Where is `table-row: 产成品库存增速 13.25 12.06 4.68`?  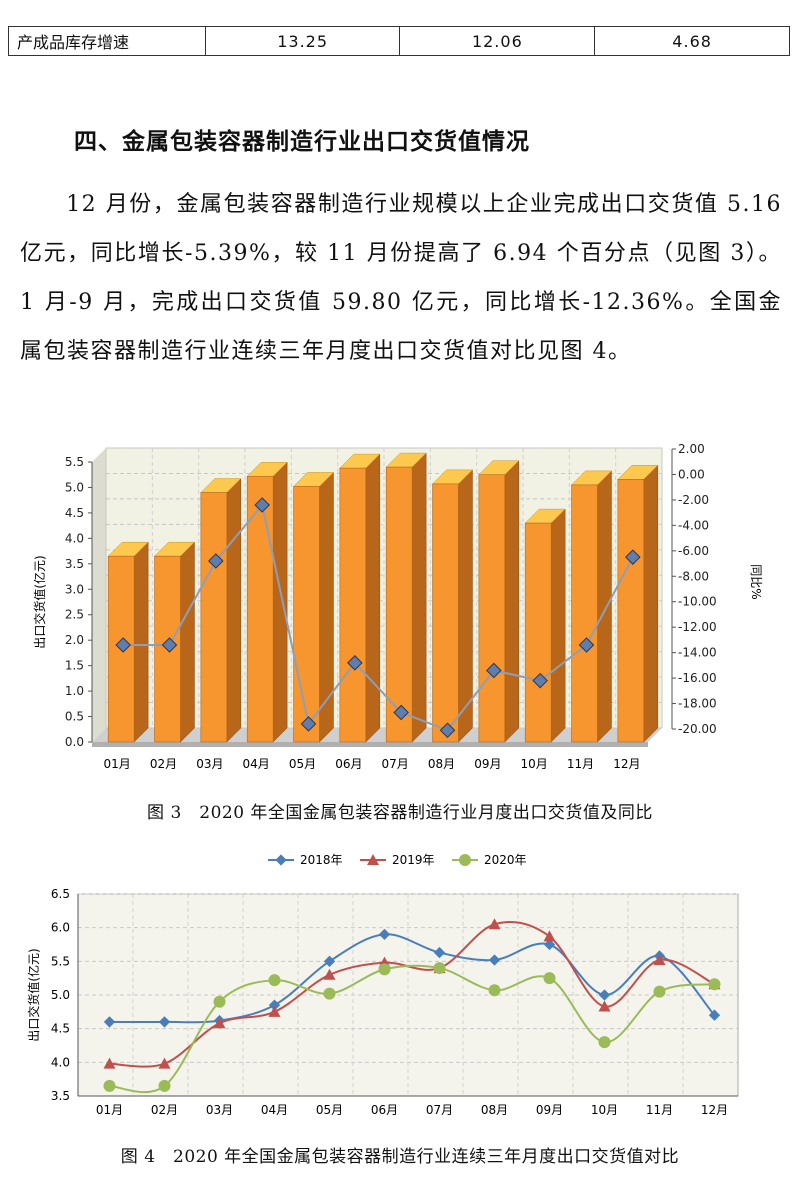
table-row: 产成品库存增速 13.25 12.06 4.68 is located at coordinates (399, 41).